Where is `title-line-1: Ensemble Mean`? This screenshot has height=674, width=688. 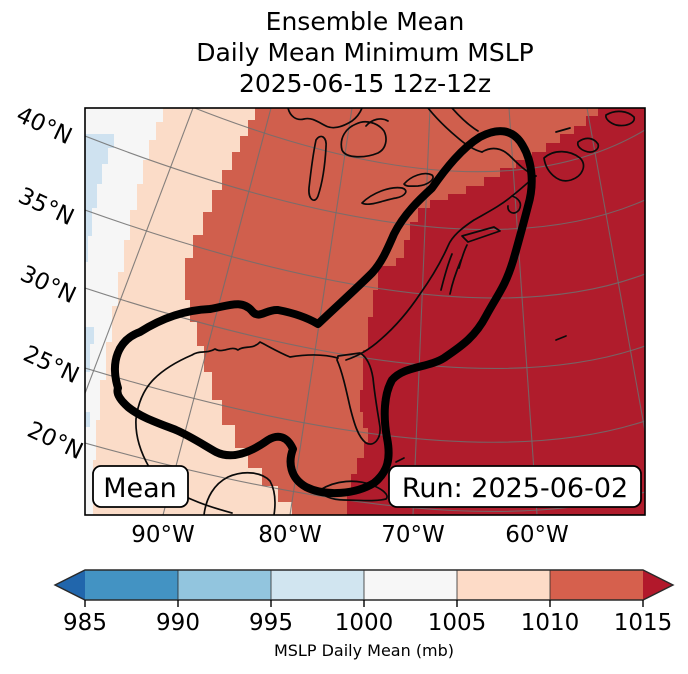 title-line-1: Ensemble Mean is located at coordinates (365, 21).